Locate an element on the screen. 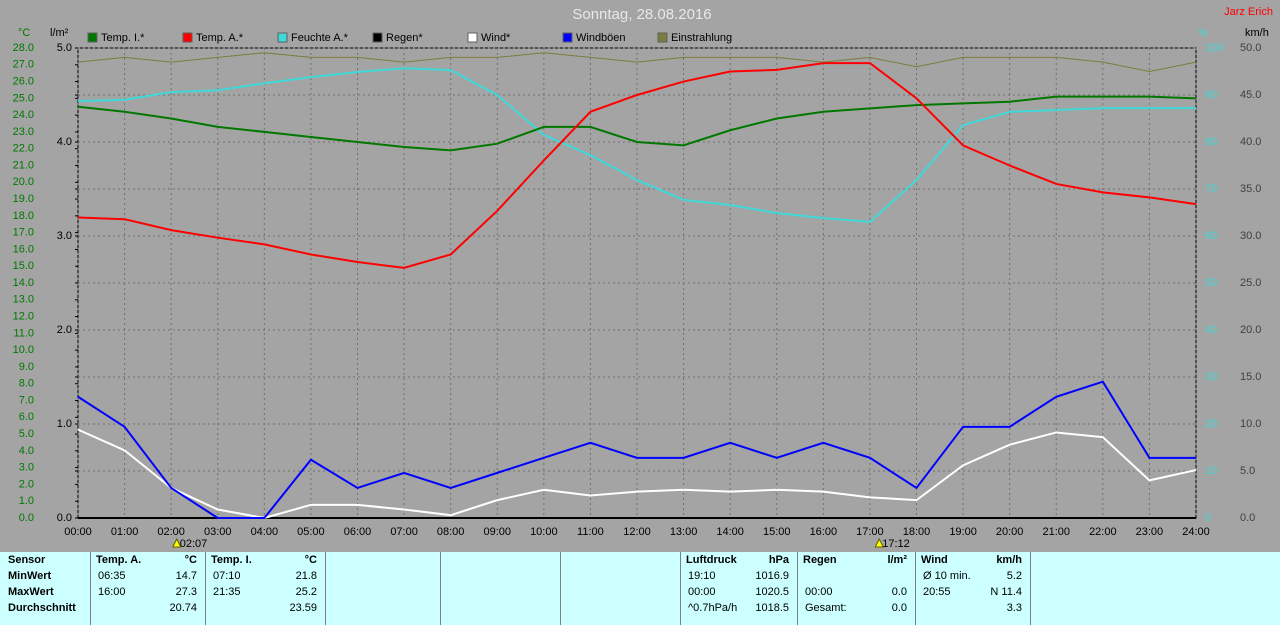  y-tick-label: 25.0 is located at coordinates (23, 98).